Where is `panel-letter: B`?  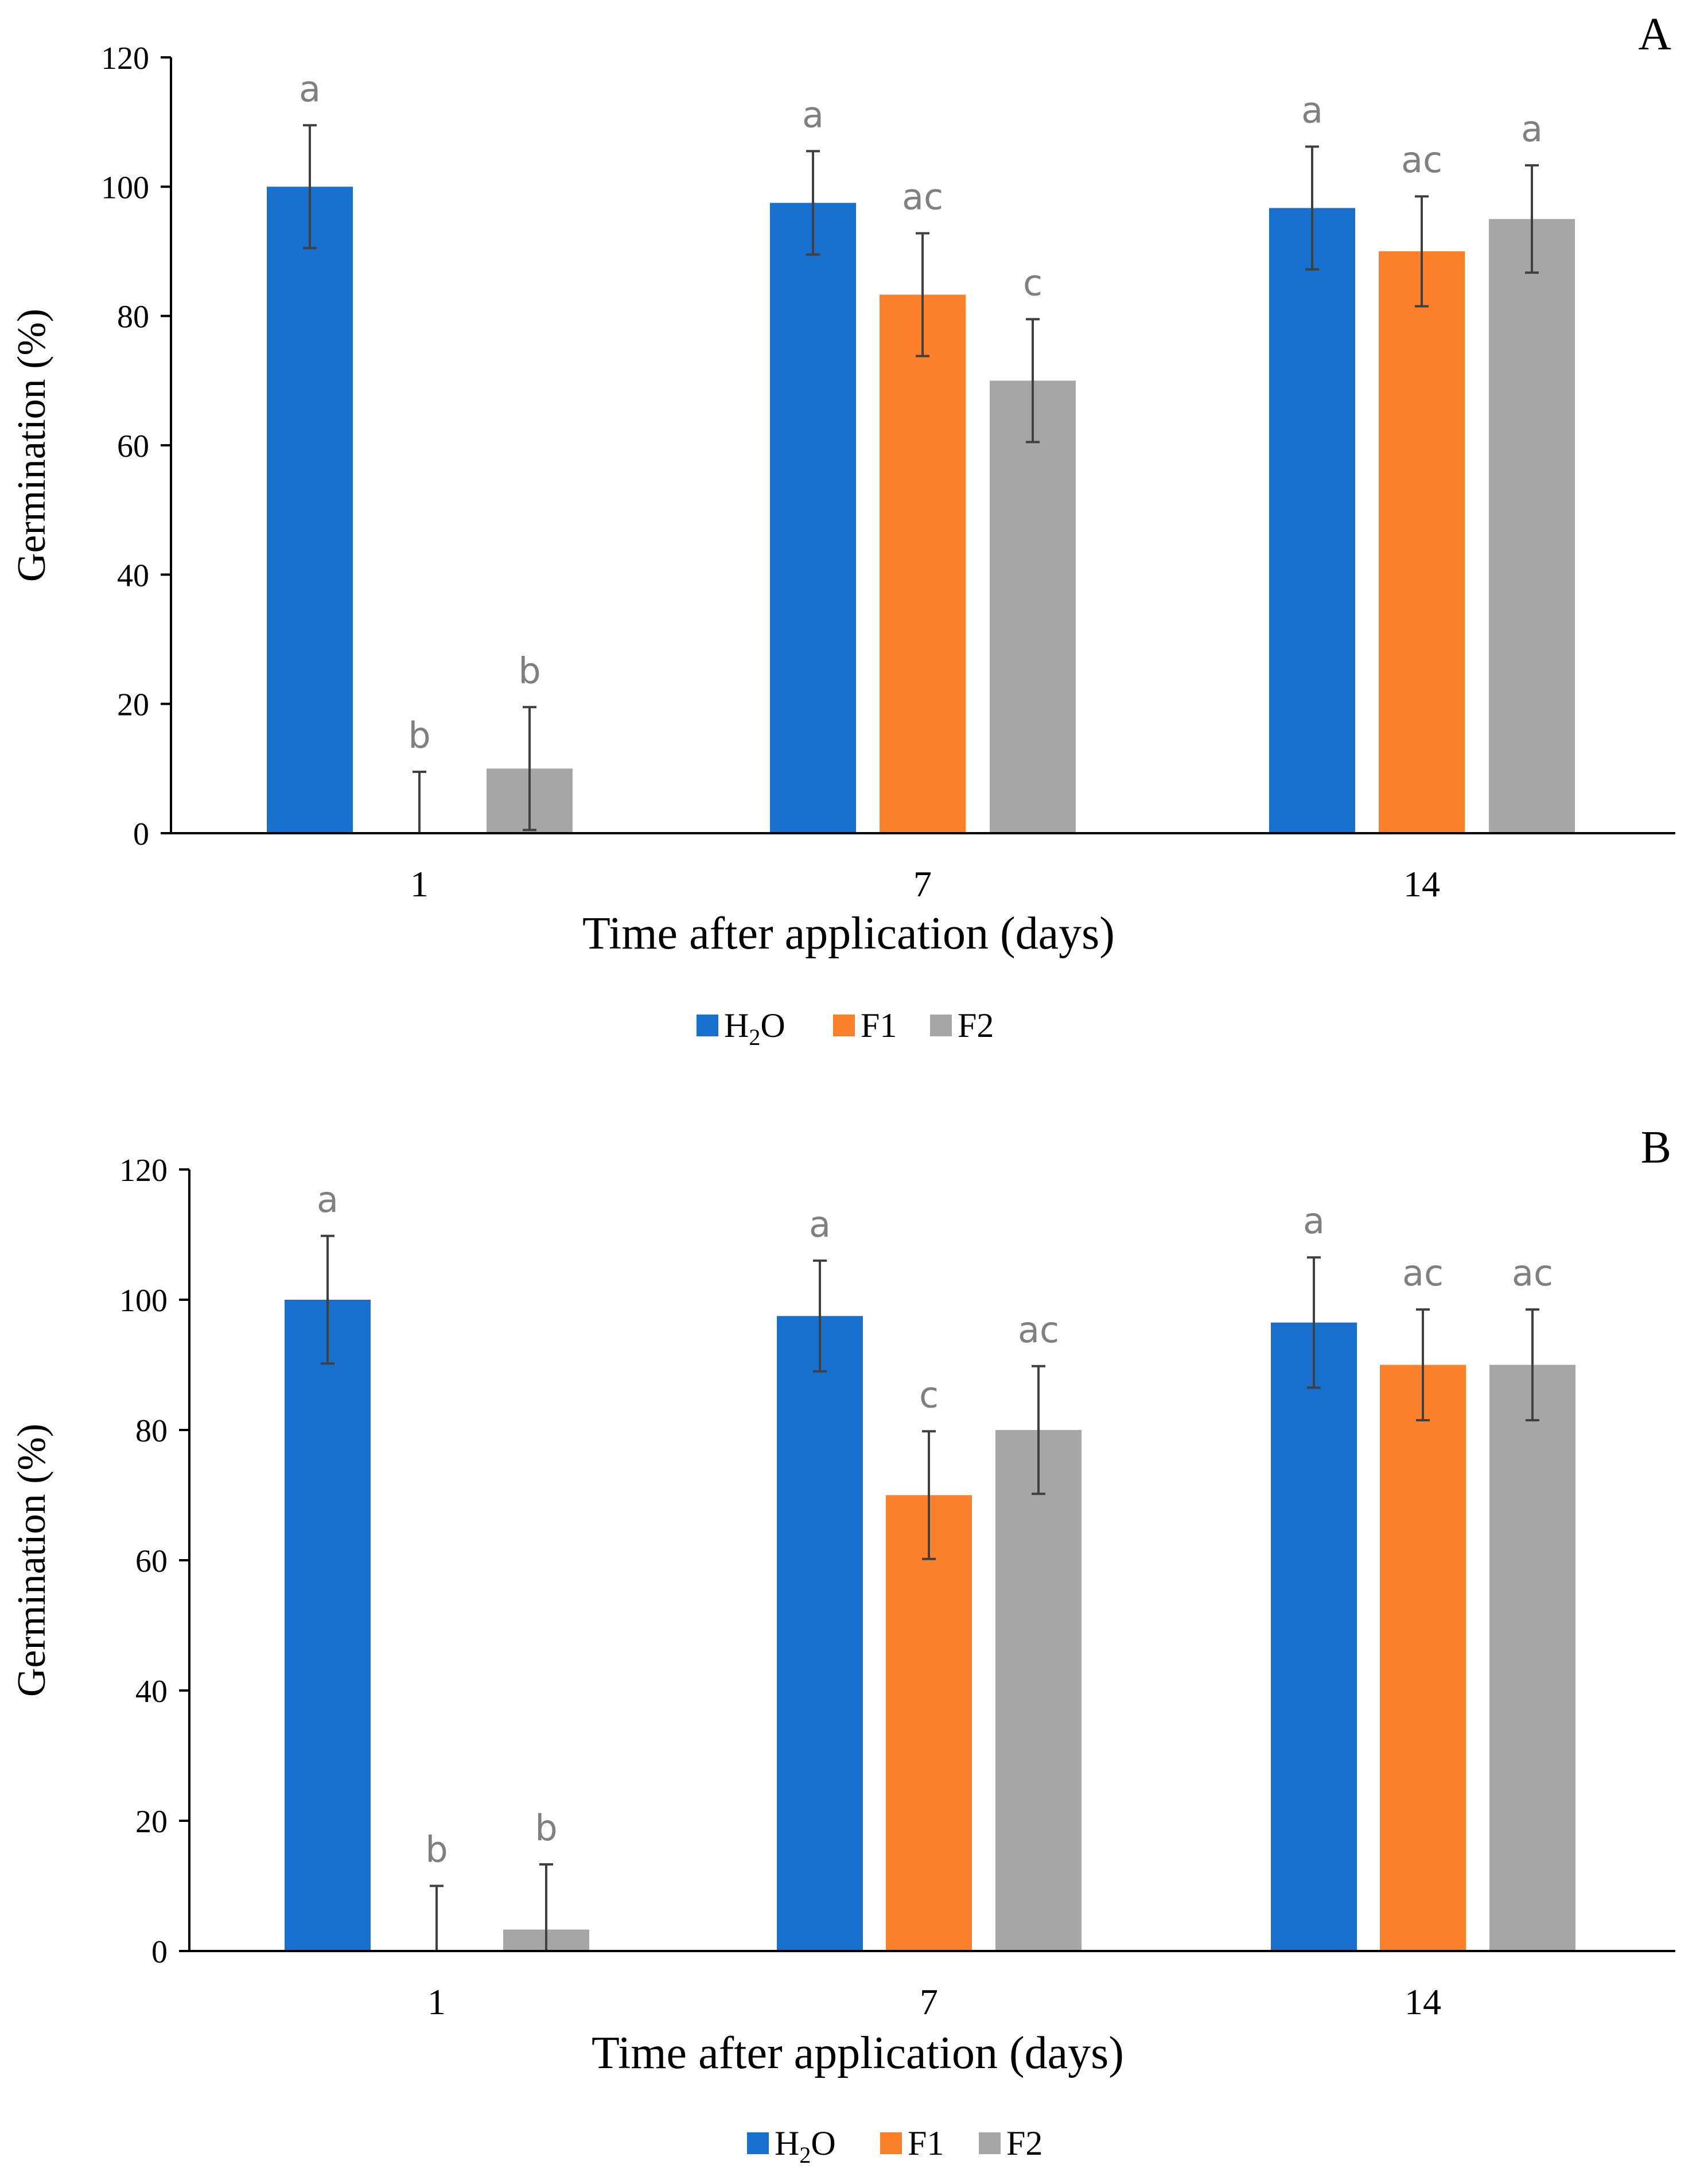
panel-letter: B is located at coordinates (1656, 1147).